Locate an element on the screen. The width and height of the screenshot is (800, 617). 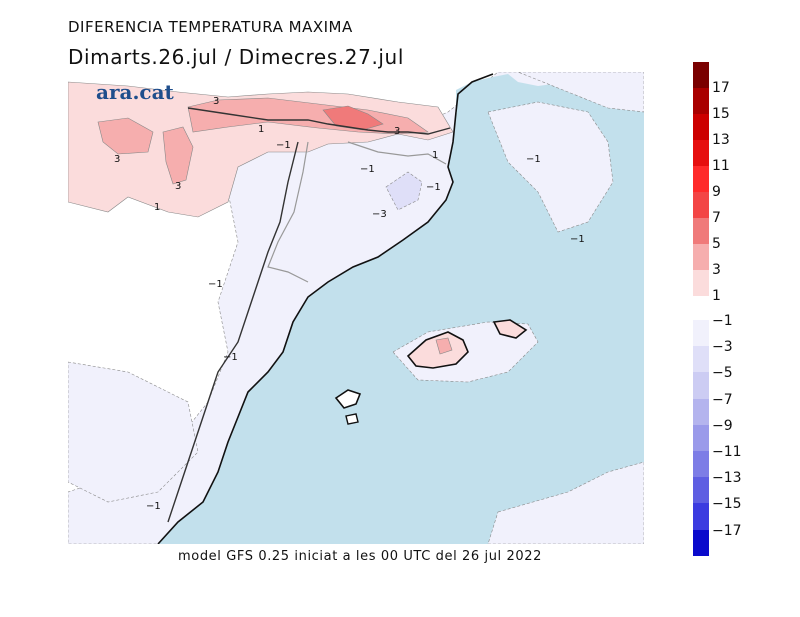
legend-label: 3 is located at coordinates (716, 270).